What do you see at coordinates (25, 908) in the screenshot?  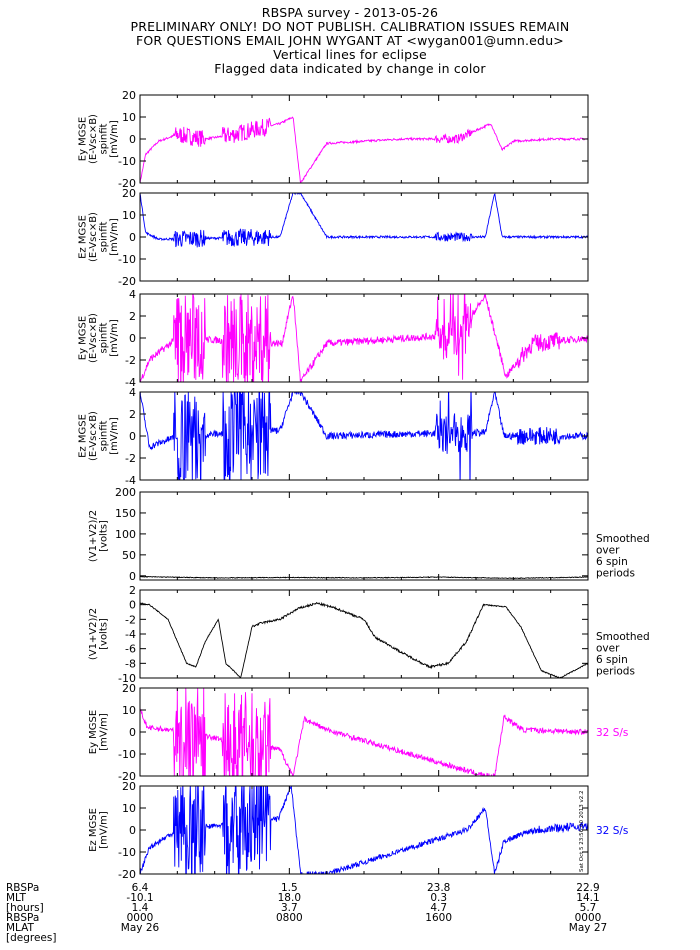 I see `ephemeris-row-label: [hours]` at bounding box center [25, 908].